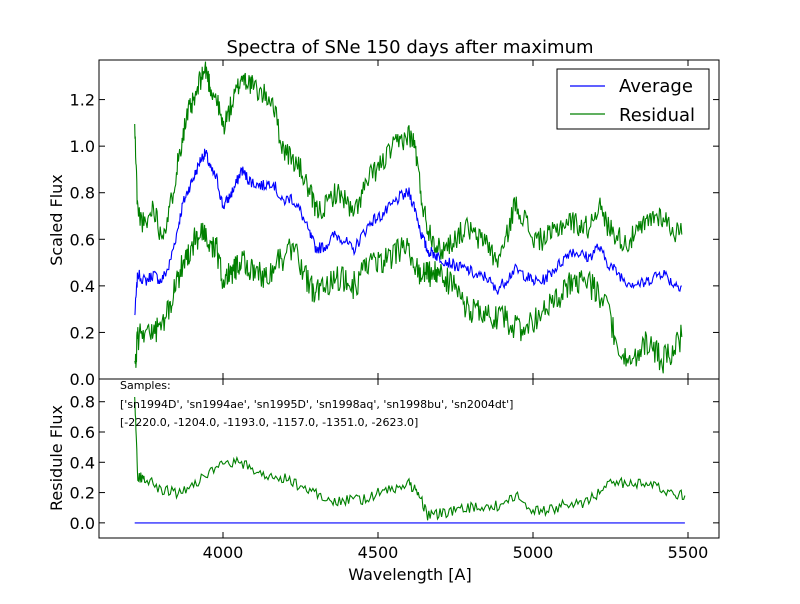 The height and width of the screenshot is (604, 800). I want to click on legend-label-residual: Residual, so click(657, 115).